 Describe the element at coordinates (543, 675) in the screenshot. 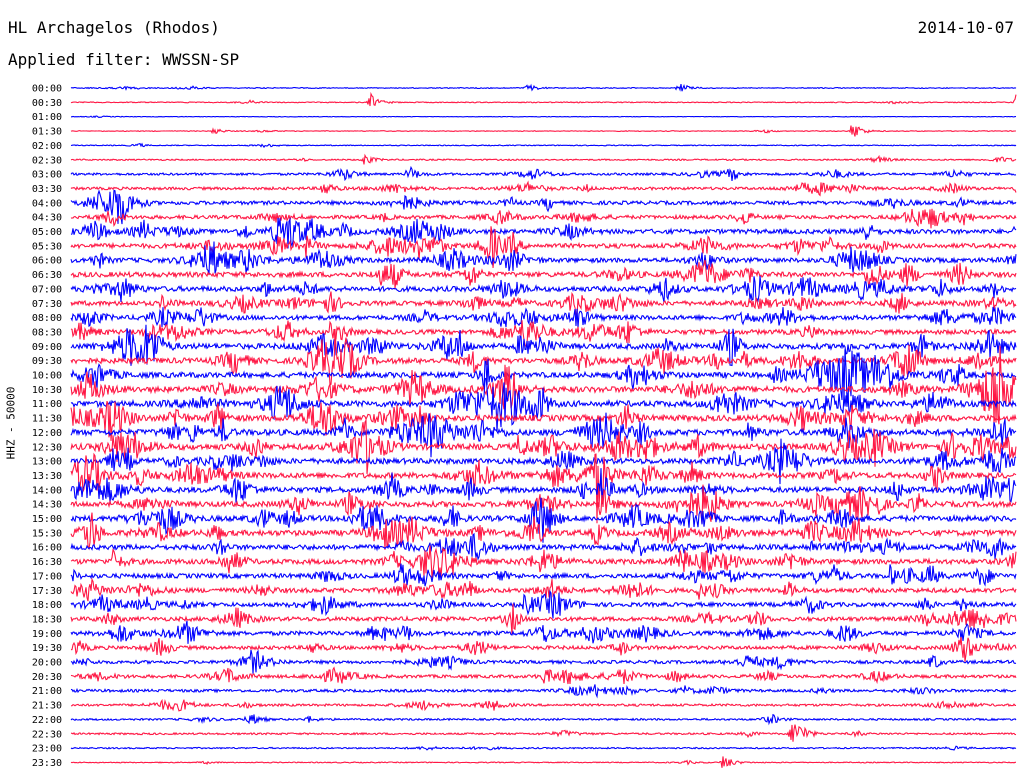

I see `trace-row-2030` at that location.